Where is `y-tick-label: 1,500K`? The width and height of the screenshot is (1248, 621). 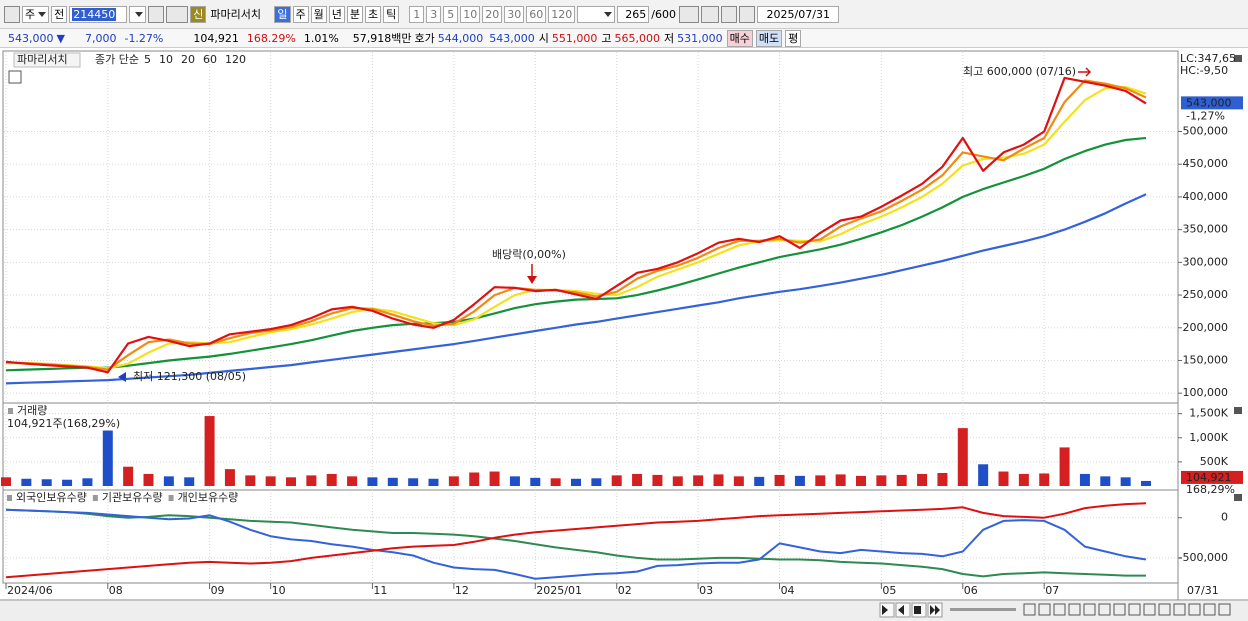
y-tick-label: 1,500K is located at coordinates (1208, 413).